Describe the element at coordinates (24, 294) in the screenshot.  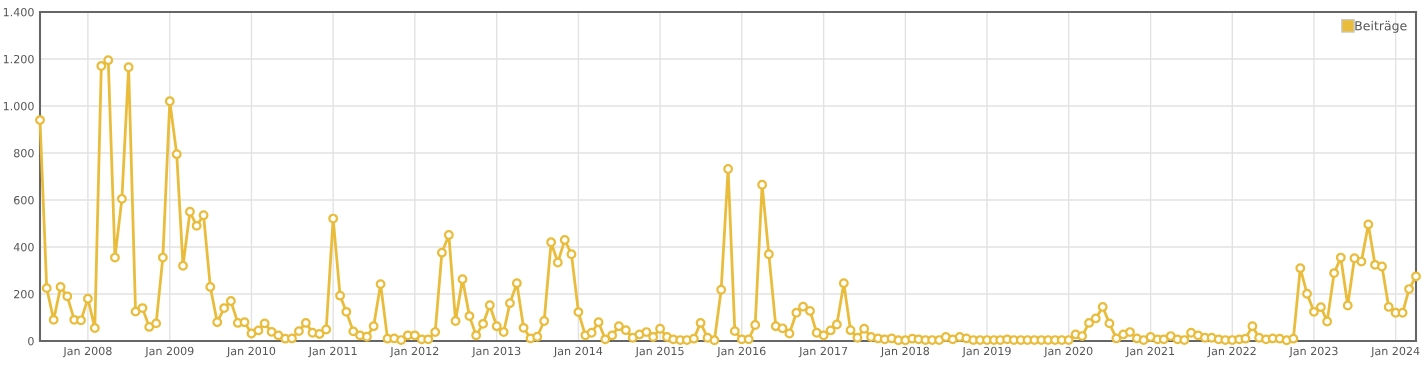
I see `y-tick-label: 200` at that location.